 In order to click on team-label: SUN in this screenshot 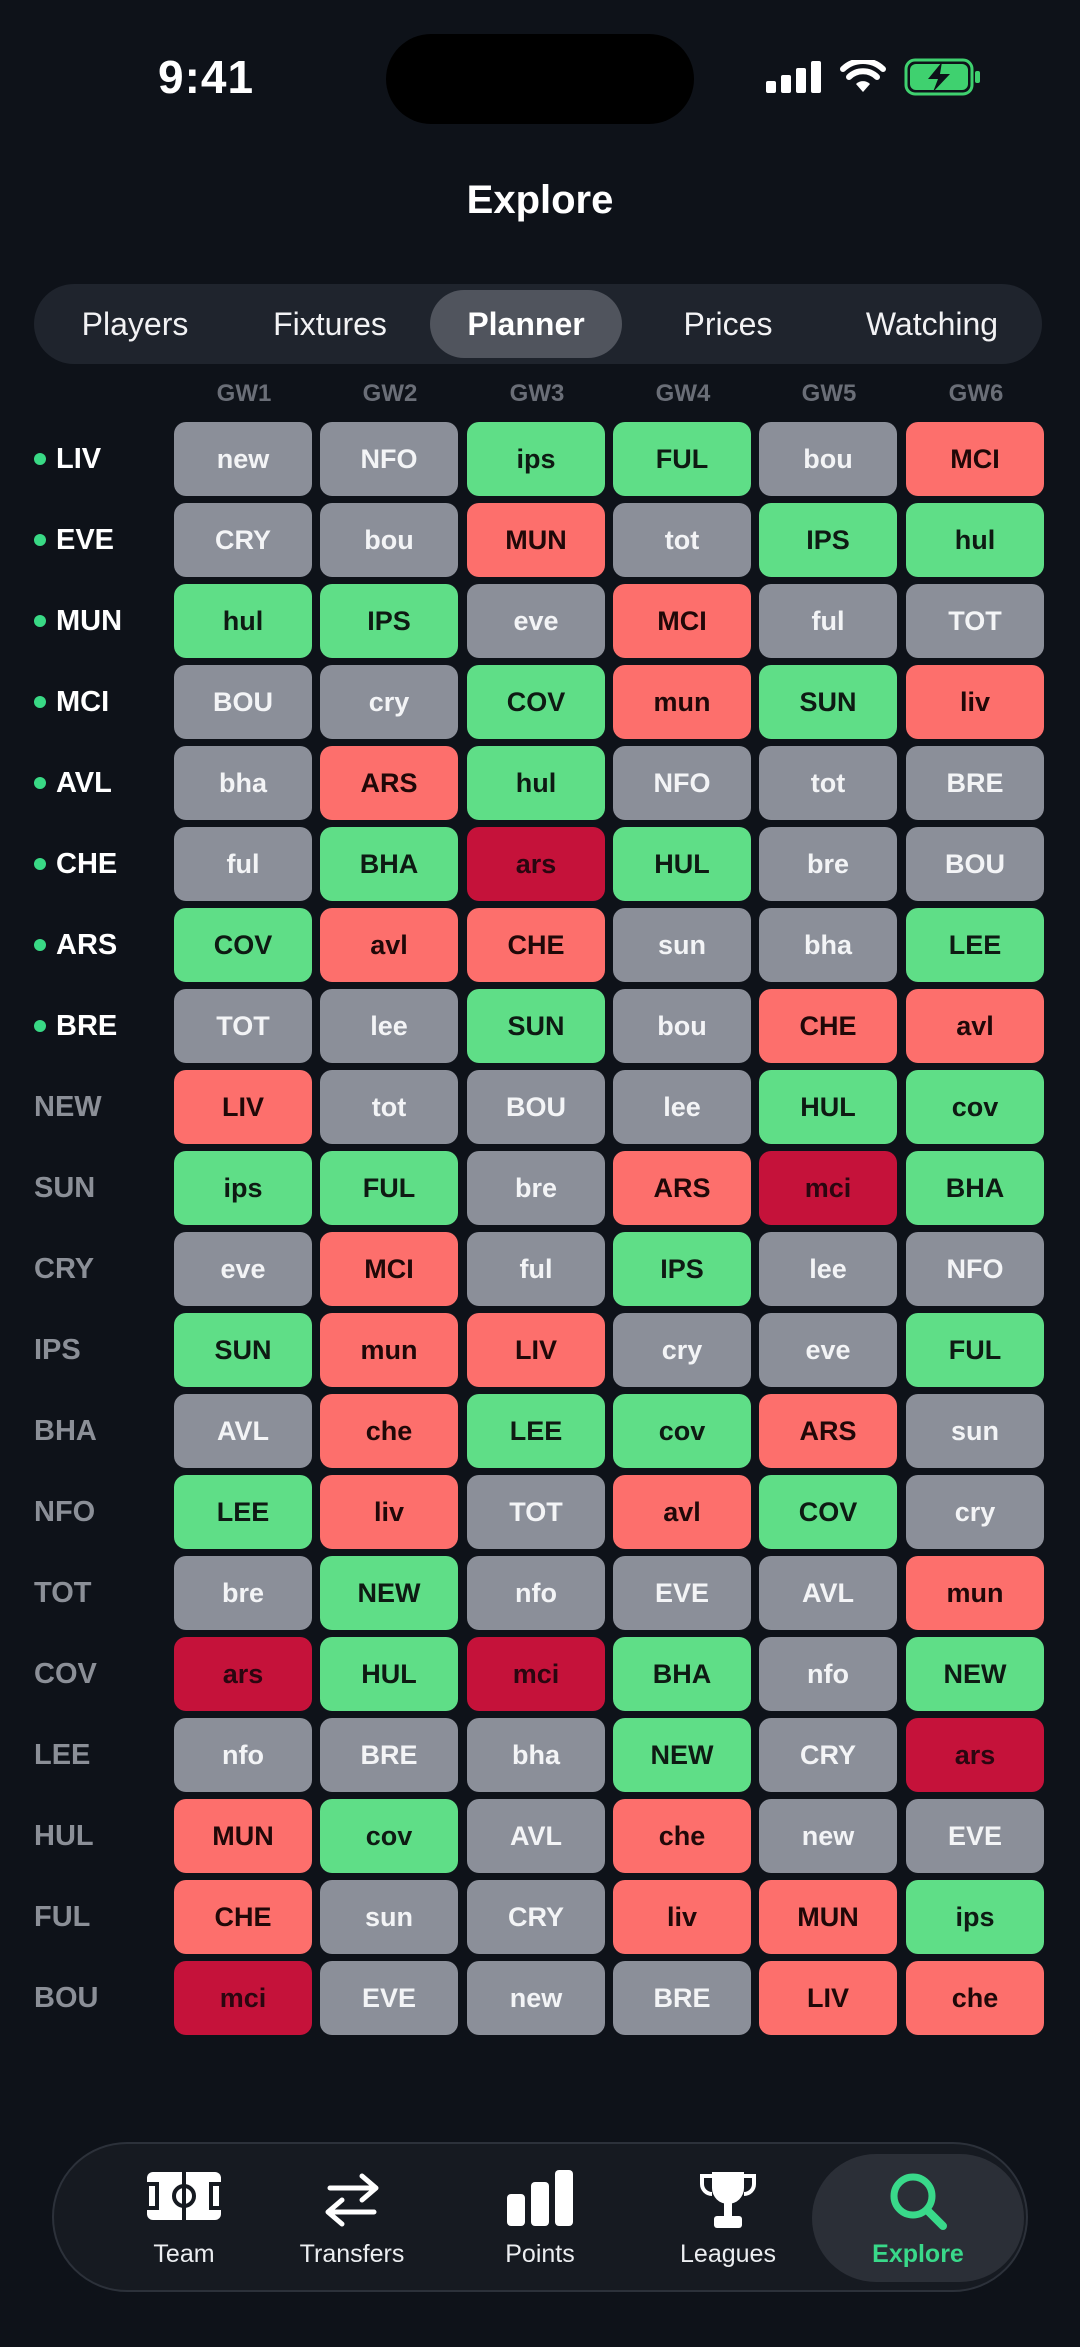, I will do `click(64, 1188)`.